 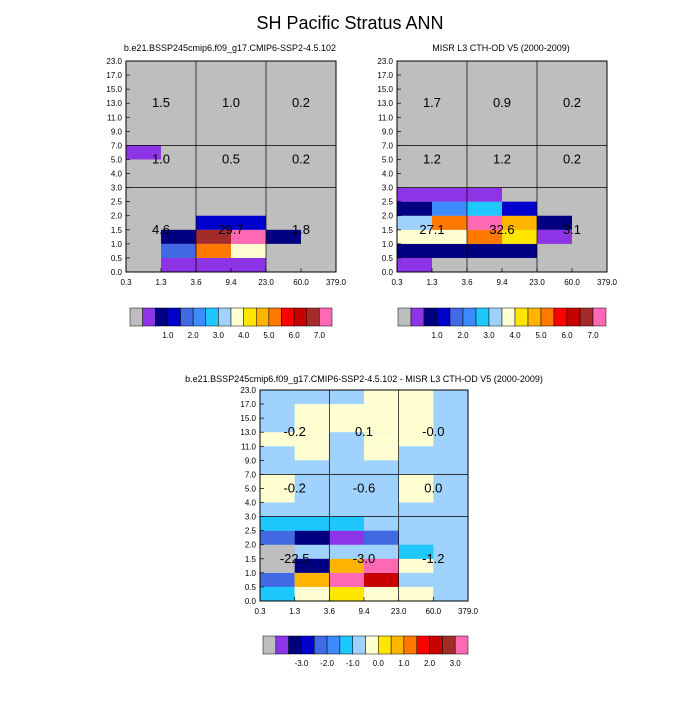 I want to click on x-tick-label: 9.4, so click(x=231, y=282).